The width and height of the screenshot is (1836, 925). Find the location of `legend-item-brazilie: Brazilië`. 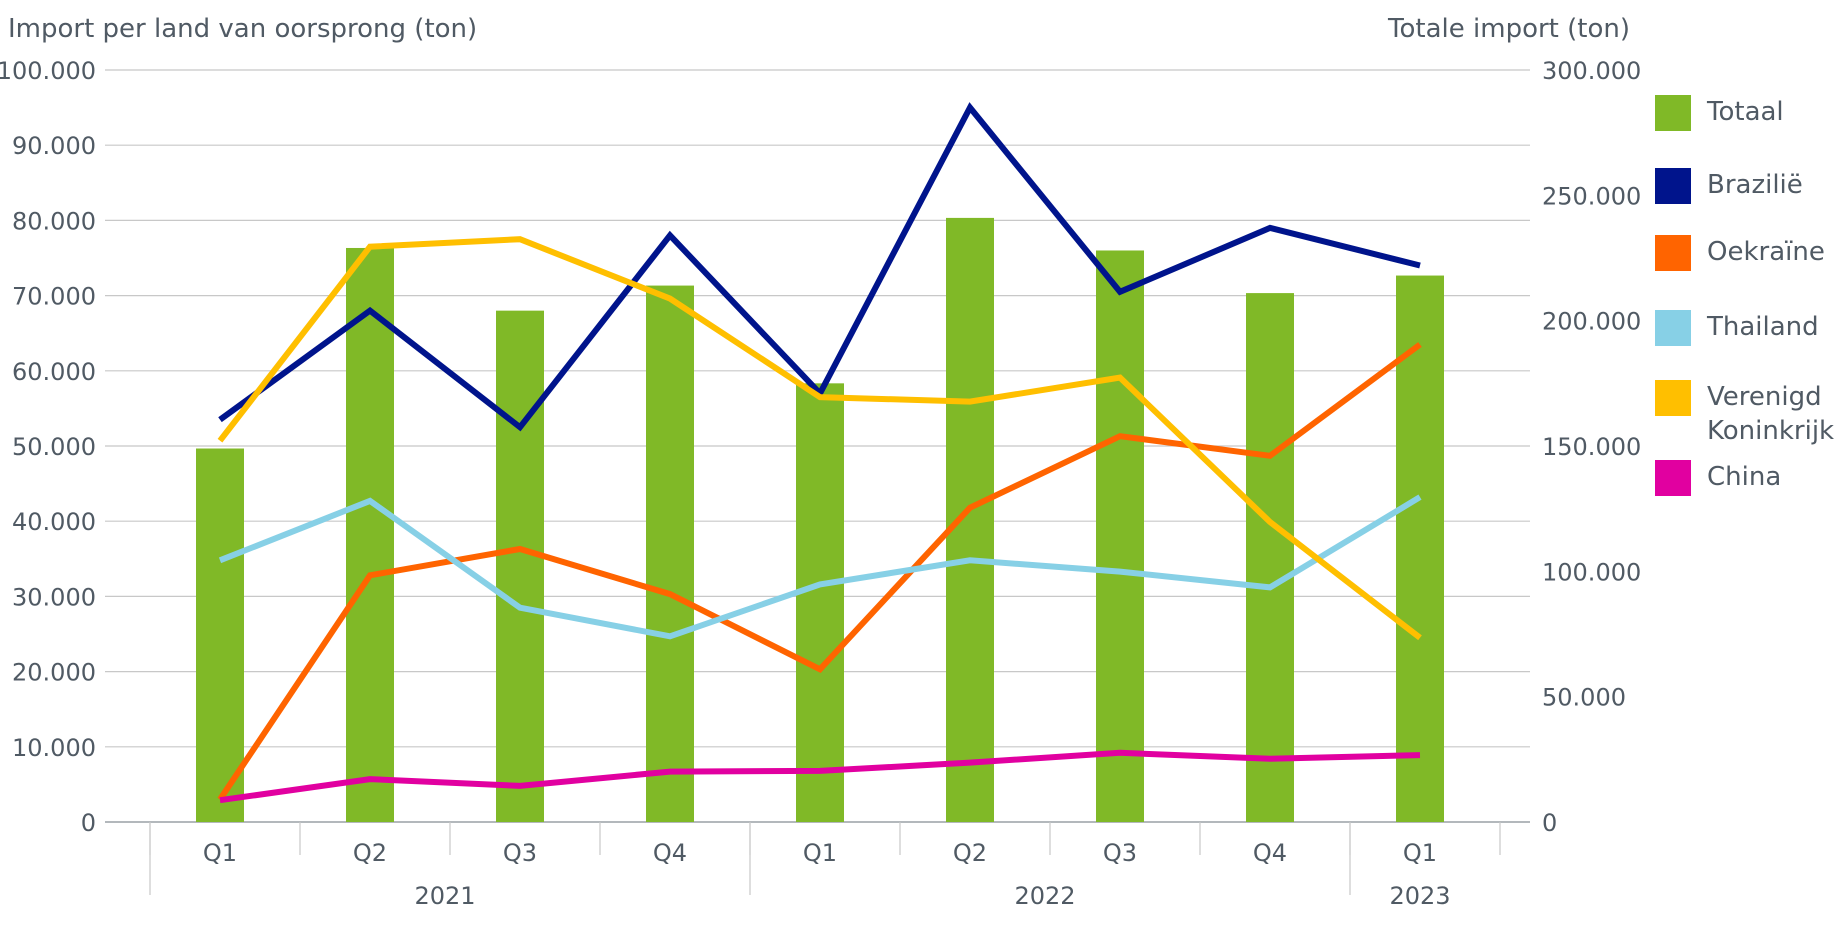

legend-item-brazilie: Brazilië is located at coordinates (1745, 186).